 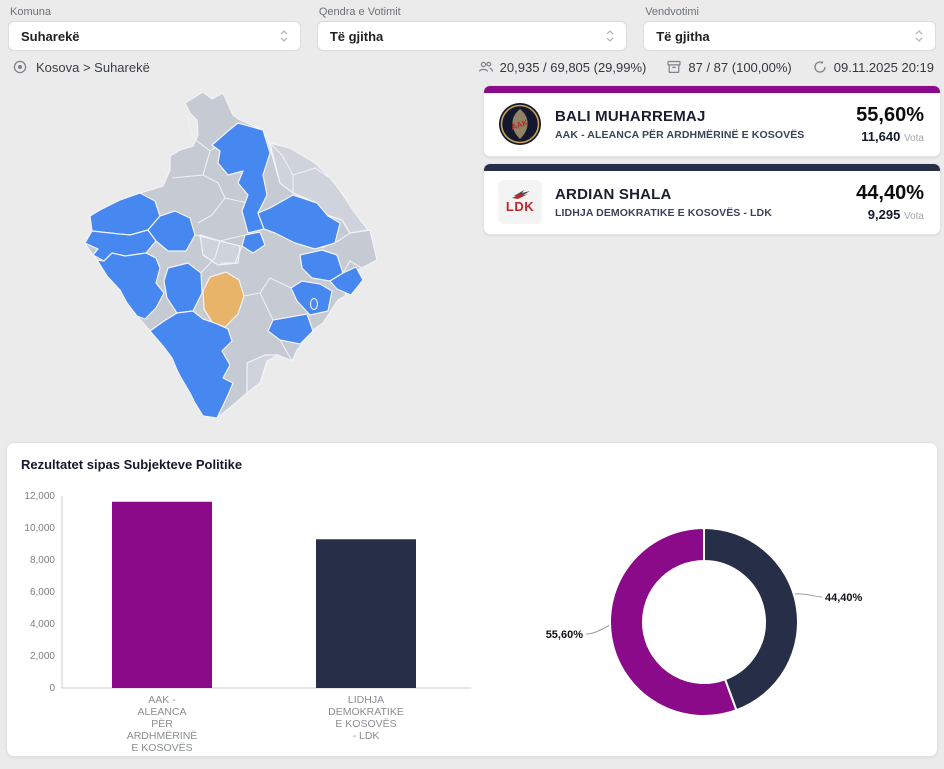 I want to click on filter-vendvotimi: Vendvotimi Të gjitha, so click(x=789, y=28).